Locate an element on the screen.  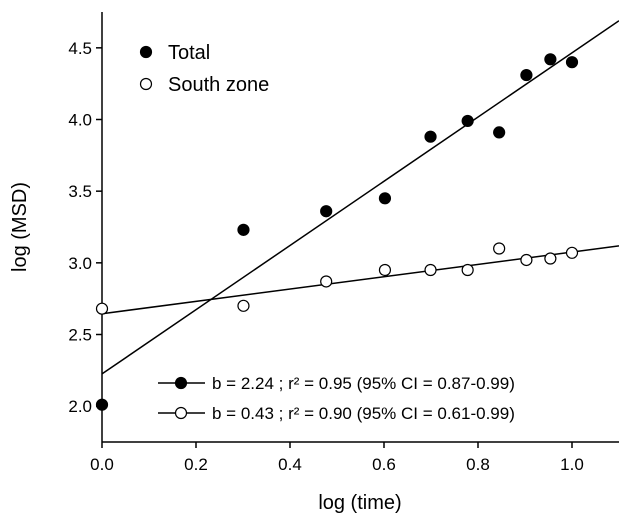
legend-marker-total is located at coordinates (146, 52).